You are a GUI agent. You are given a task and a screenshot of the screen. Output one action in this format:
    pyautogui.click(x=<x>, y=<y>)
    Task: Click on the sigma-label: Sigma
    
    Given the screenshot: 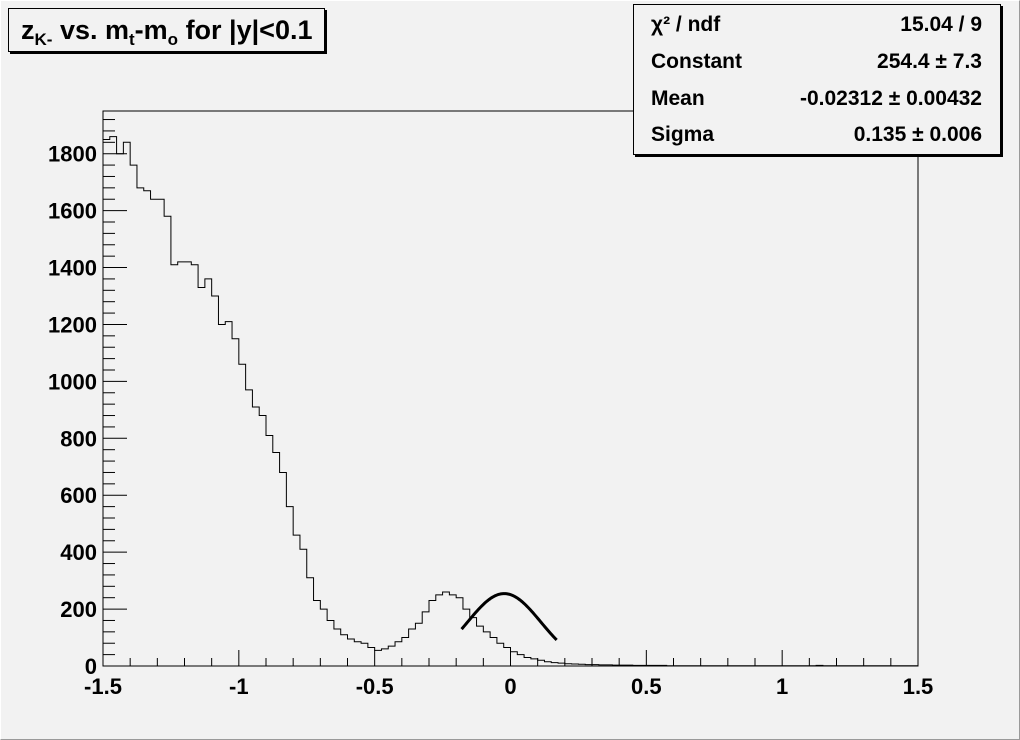 What is the action you would take?
    pyautogui.click(x=683, y=134)
    